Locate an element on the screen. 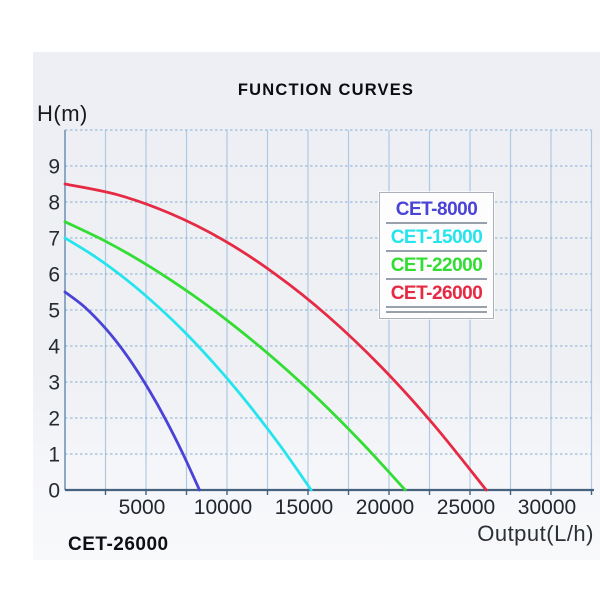 The width and height of the screenshot is (600, 600). x-tick-label: 25000 is located at coordinates (466, 507).